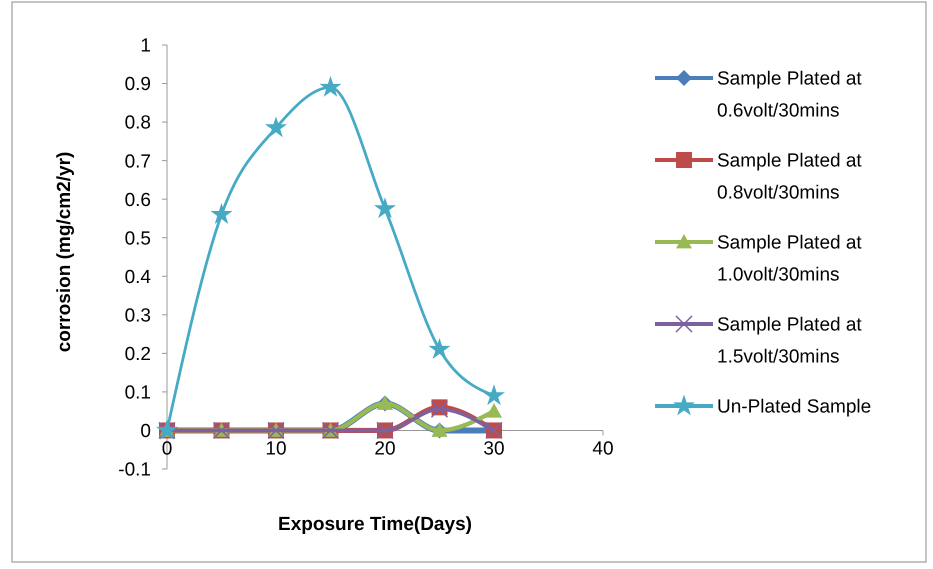 This screenshot has width=933, height=569. I want to click on legend-label: Sample Plated at 1.5volt/30mins, so click(789, 341).